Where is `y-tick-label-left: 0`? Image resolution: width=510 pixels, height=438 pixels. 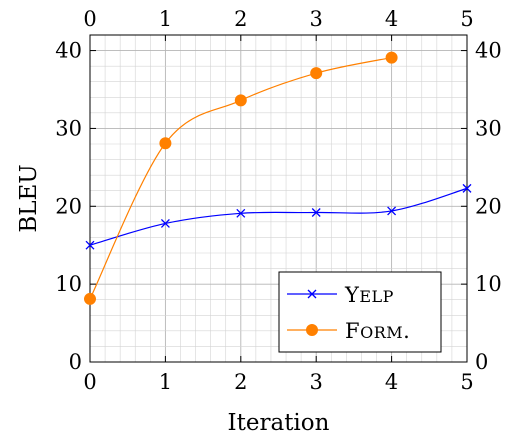
y-tick-label-left: 0 is located at coordinates (75, 362).